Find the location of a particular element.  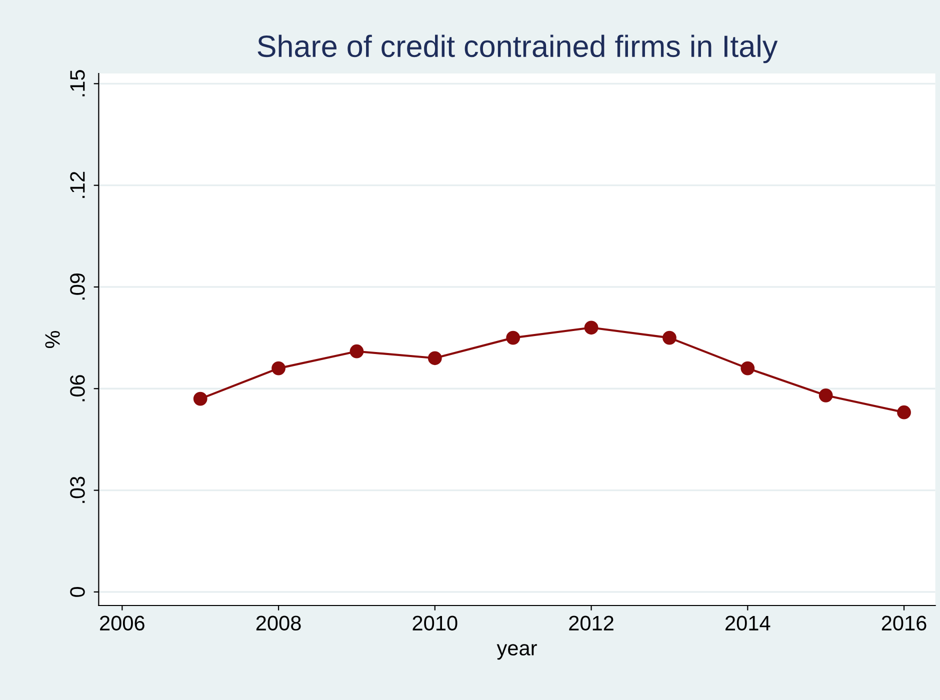

x-tick-label: 2014 is located at coordinates (748, 623).